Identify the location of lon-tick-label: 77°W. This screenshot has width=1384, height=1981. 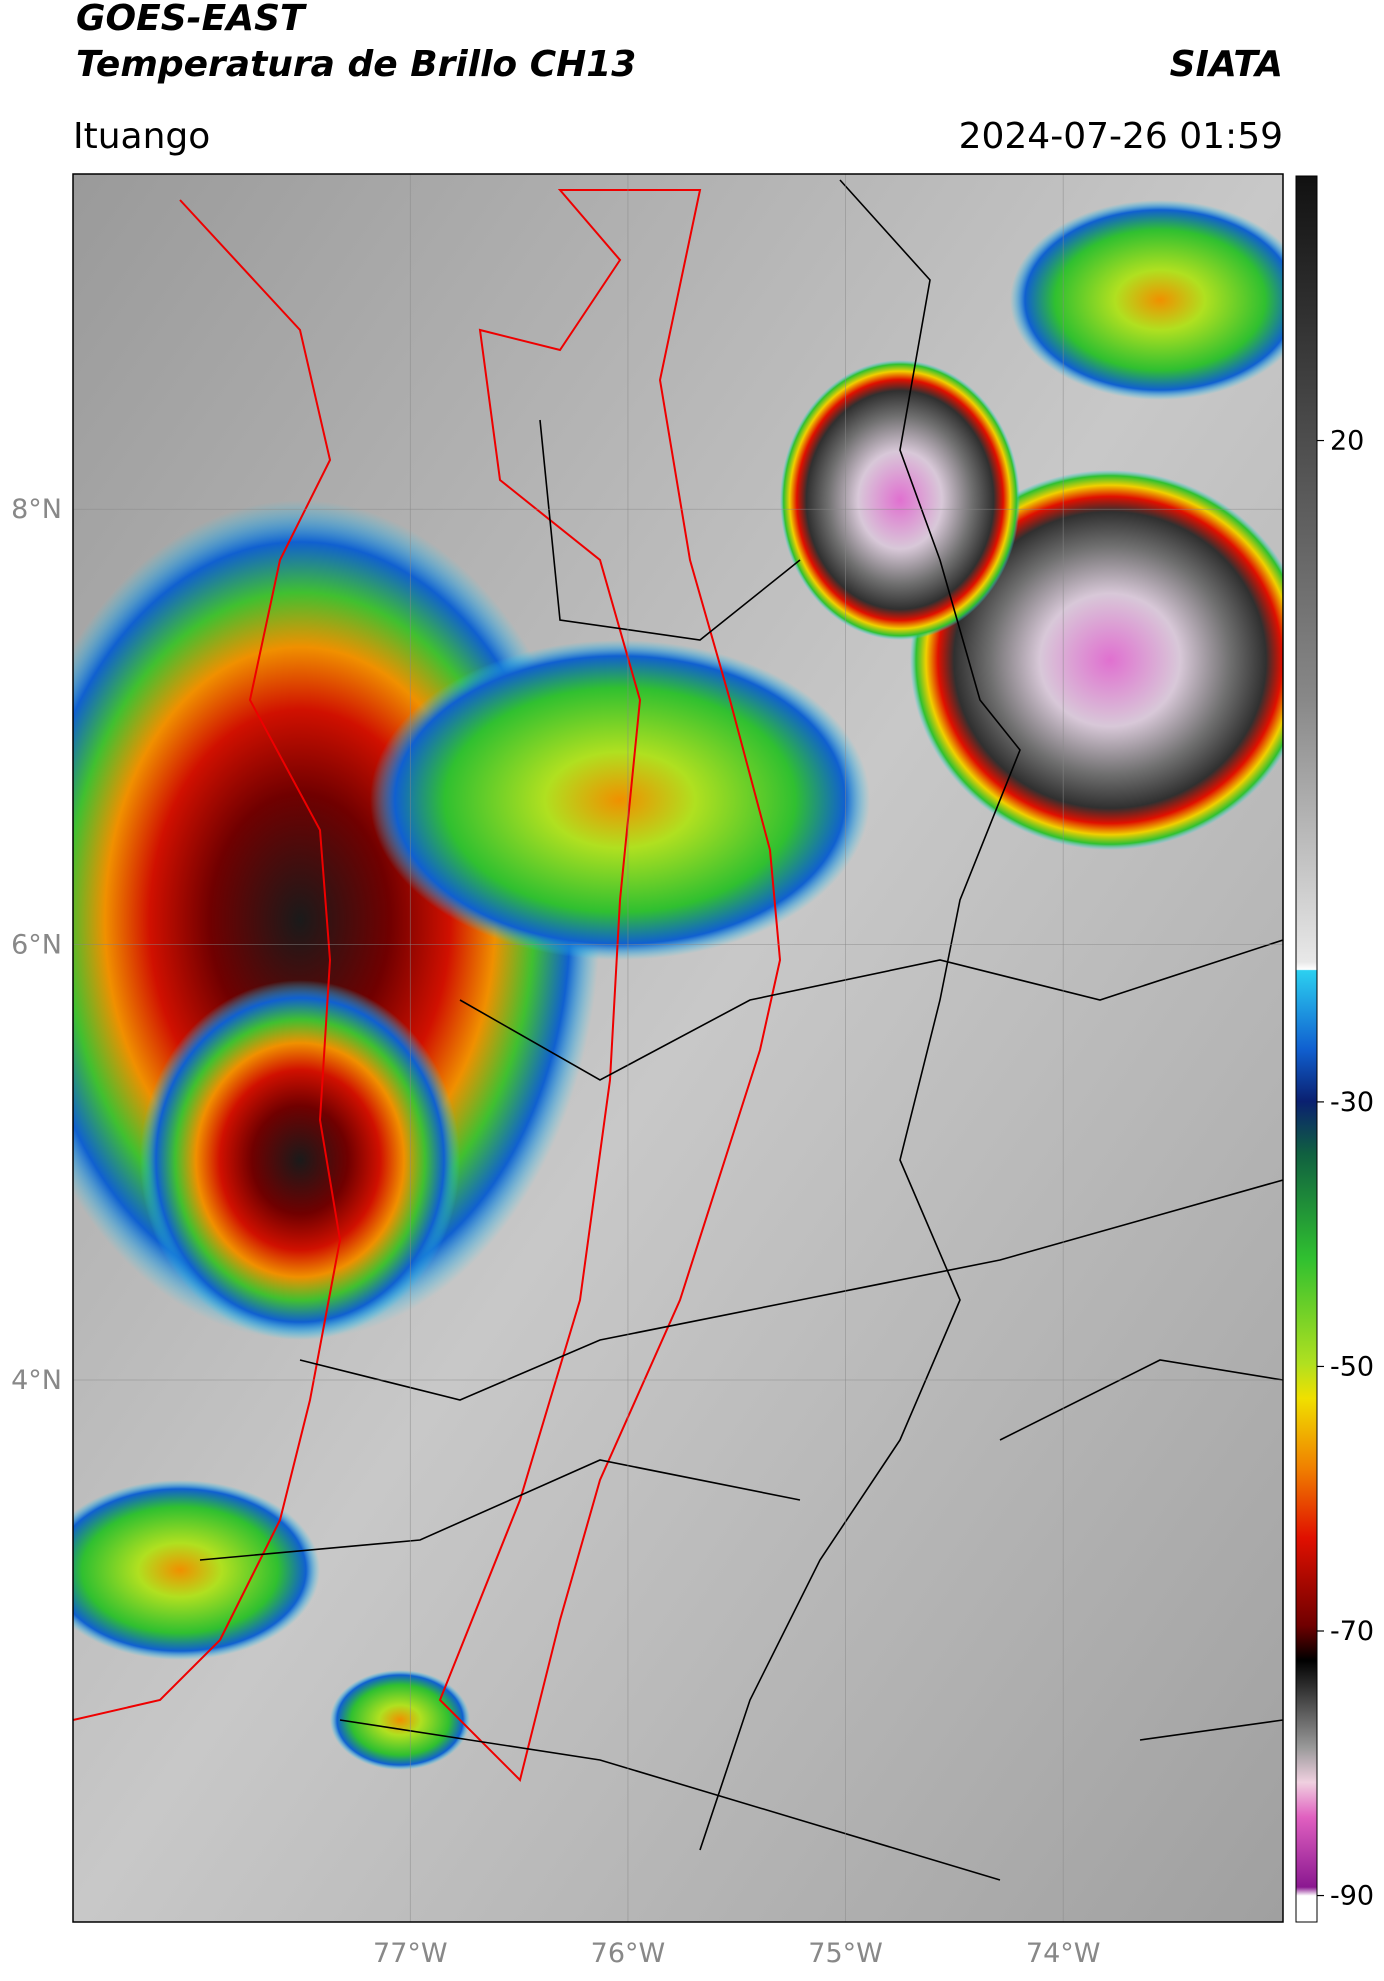
(410, 1953).